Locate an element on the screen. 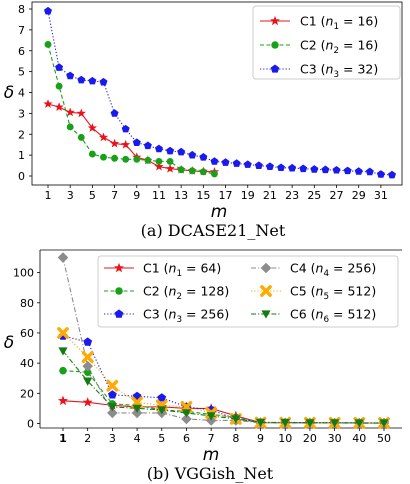 The height and width of the screenshot is (484, 410). chart-b-legend-box is located at coordinates (248, 291).